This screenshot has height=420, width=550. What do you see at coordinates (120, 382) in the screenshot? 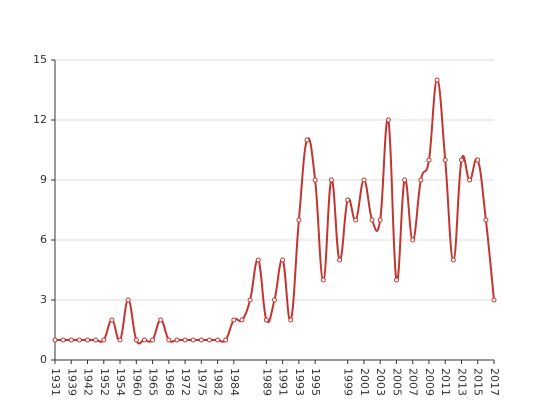
I see `x-tick-label: 1954` at bounding box center [120, 382].